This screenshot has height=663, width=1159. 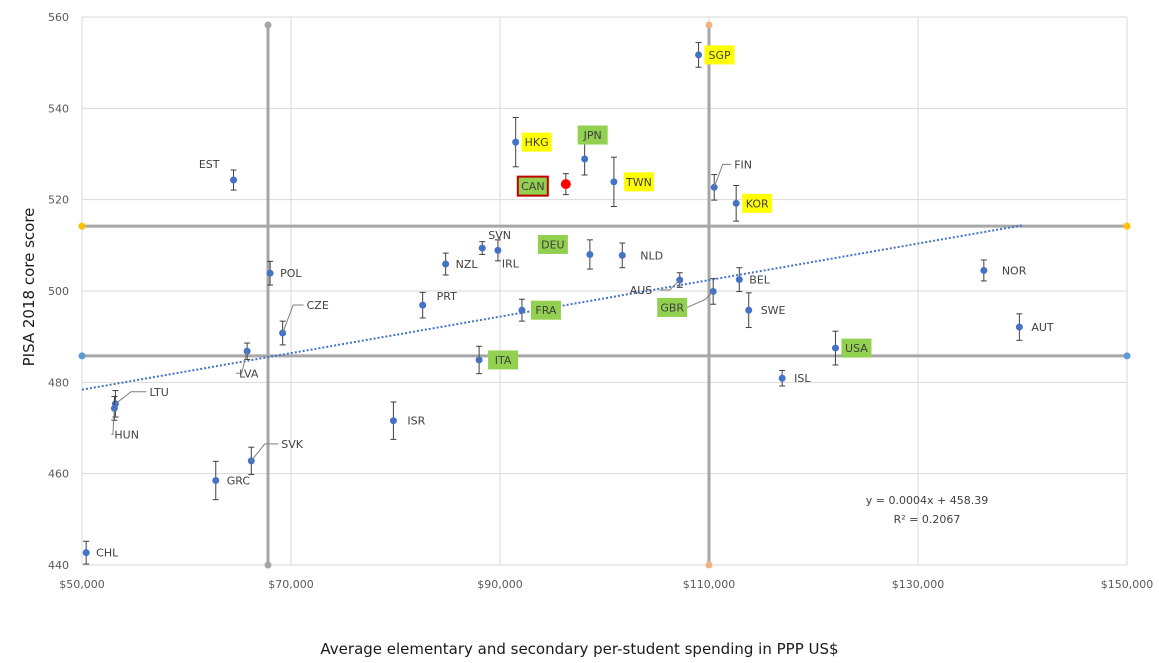 What do you see at coordinates (140, 402) in the screenshot?
I see `data-point-ltu: LTU` at bounding box center [140, 402].